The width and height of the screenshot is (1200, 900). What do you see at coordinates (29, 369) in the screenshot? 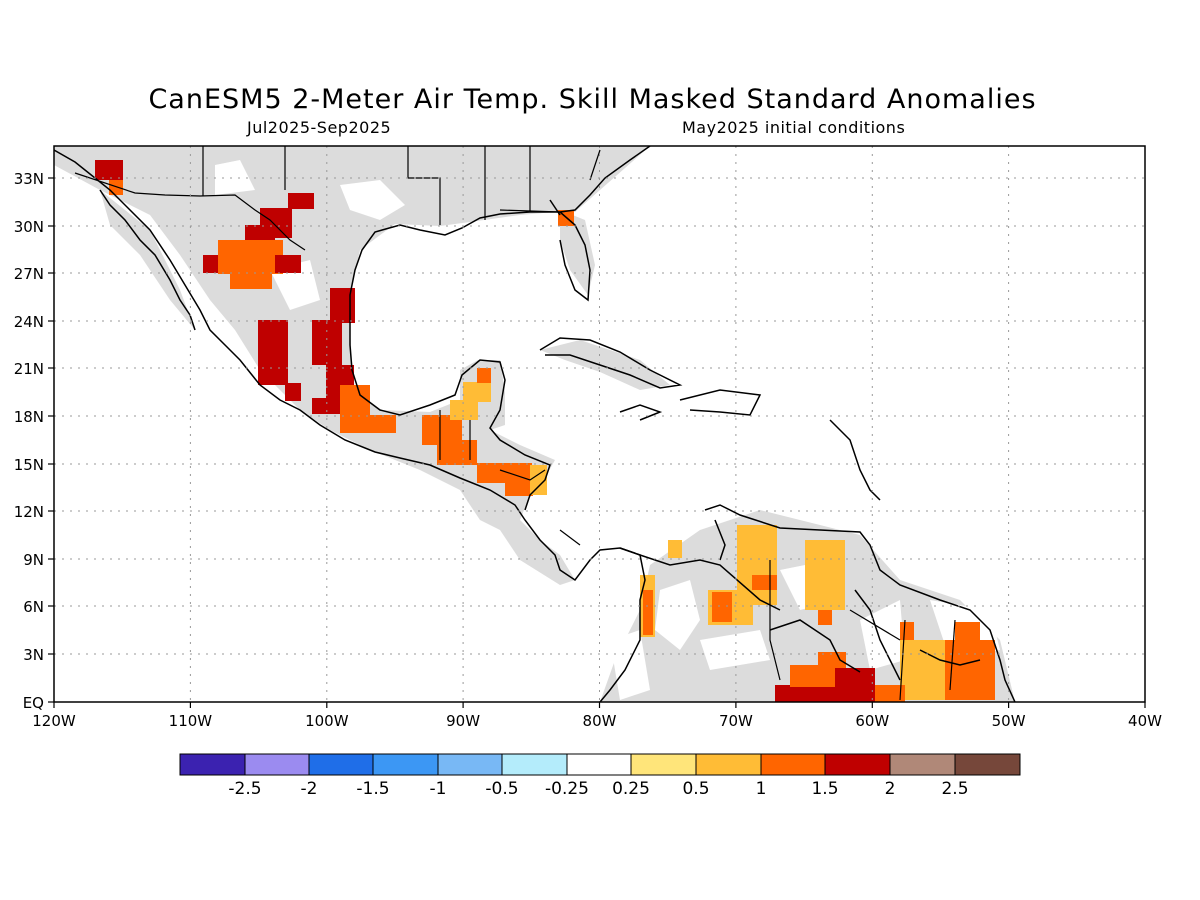
I see `lat-label: 21N` at bounding box center [29, 369].